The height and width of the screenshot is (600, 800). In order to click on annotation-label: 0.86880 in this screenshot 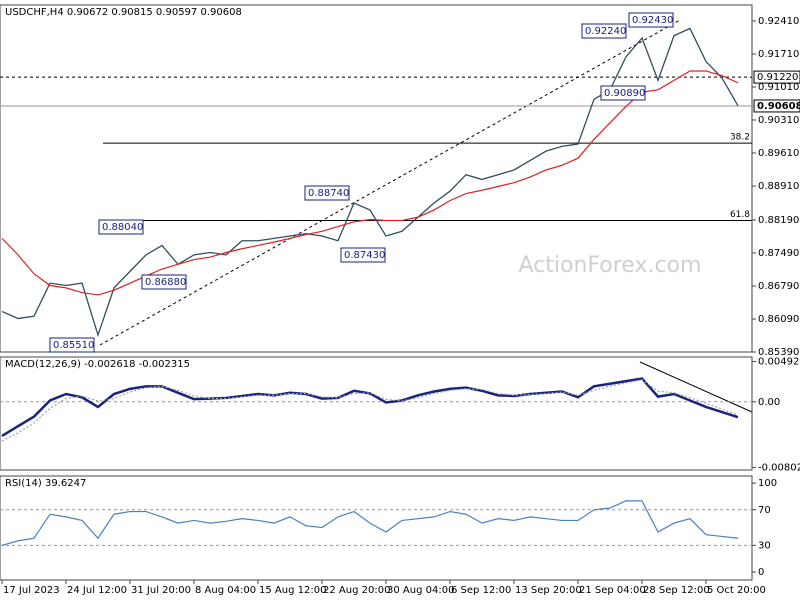, I will do `click(165, 282)`.